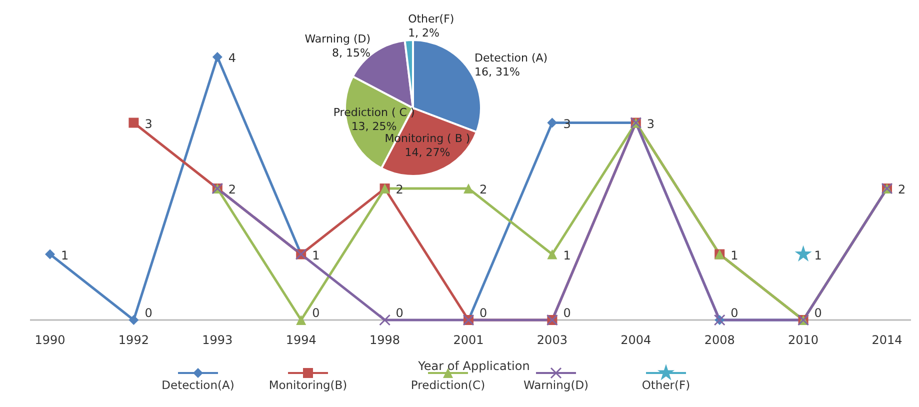 Image resolution: width=919 pixels, height=407 pixels. I want to click on legend-label: Warning(D), so click(556, 385).